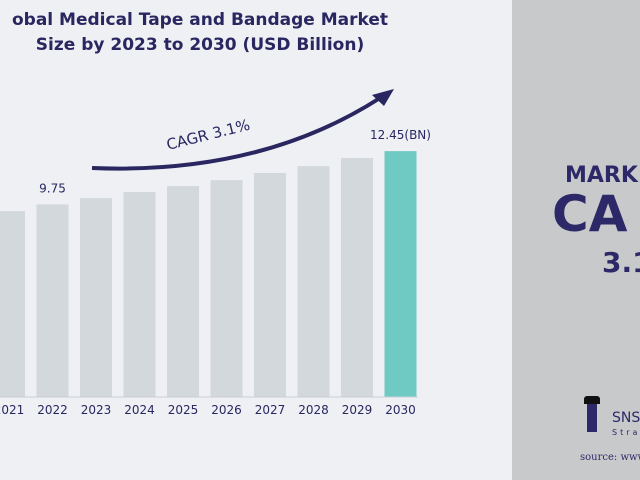  I want to click on data-label: 12.45(BN), so click(400, 135).